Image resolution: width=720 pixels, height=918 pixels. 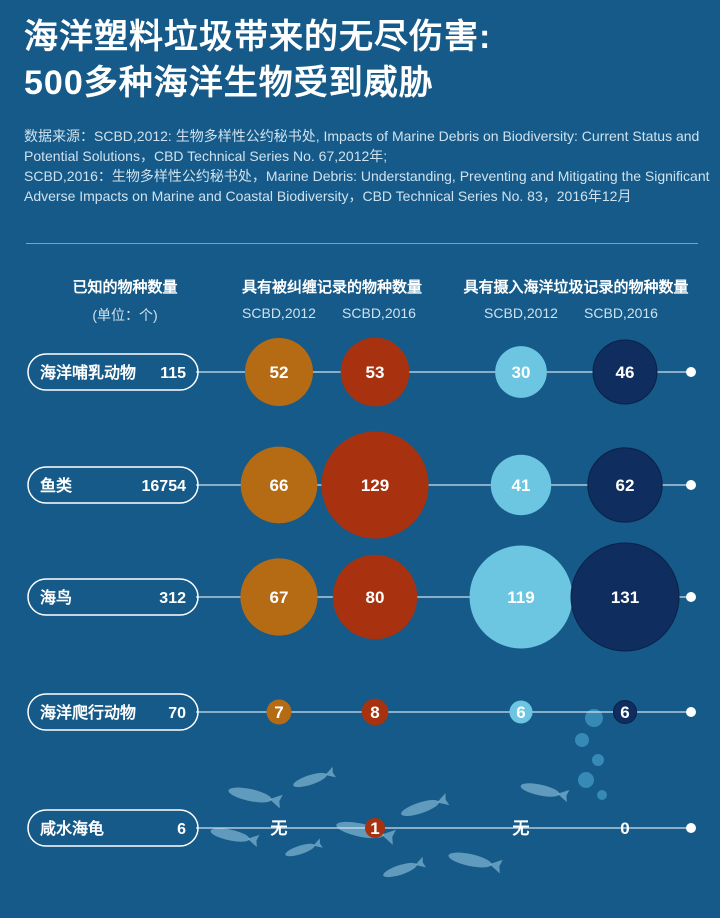 I want to click on data-label: 67, so click(x=279, y=597).